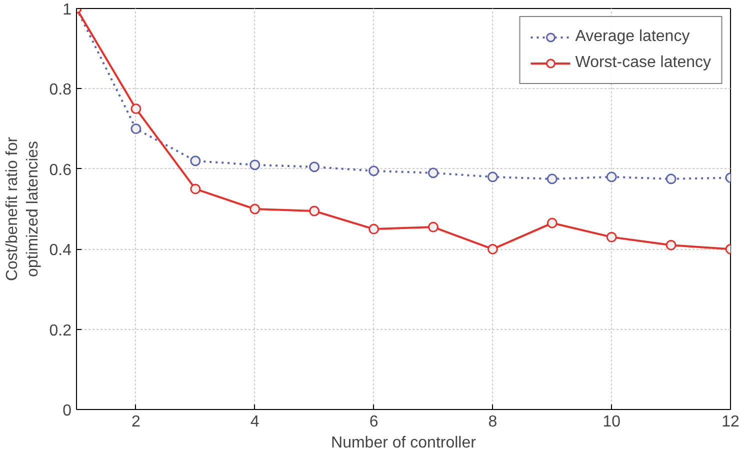  What do you see at coordinates (67, 411) in the screenshot?
I see `y-tick-label: 0` at bounding box center [67, 411].